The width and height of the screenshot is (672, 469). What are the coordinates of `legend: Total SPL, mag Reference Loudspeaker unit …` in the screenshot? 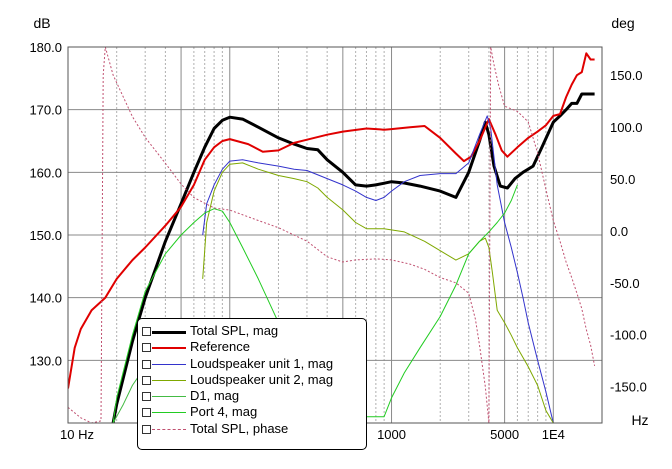 It's located at (252, 384).